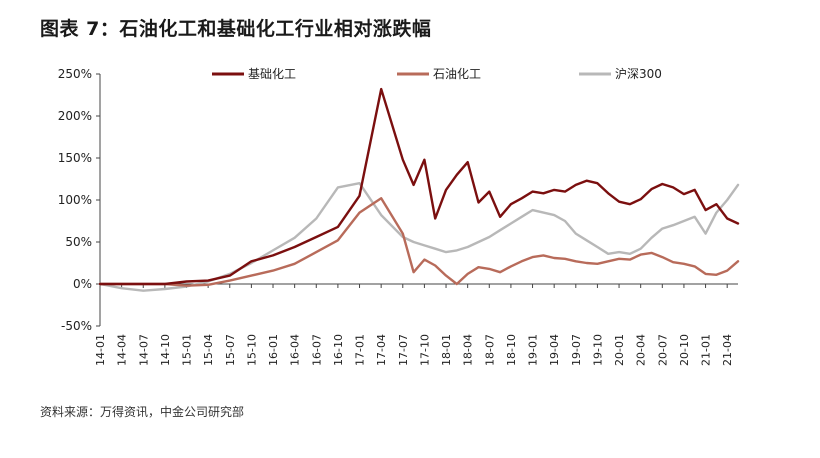 This screenshot has height=458, width=820. Describe the element at coordinates (236, 29) in the screenshot. I see `figure-title: 图表 7：石油化工和基础化工行业相对涨跌幅` at that location.